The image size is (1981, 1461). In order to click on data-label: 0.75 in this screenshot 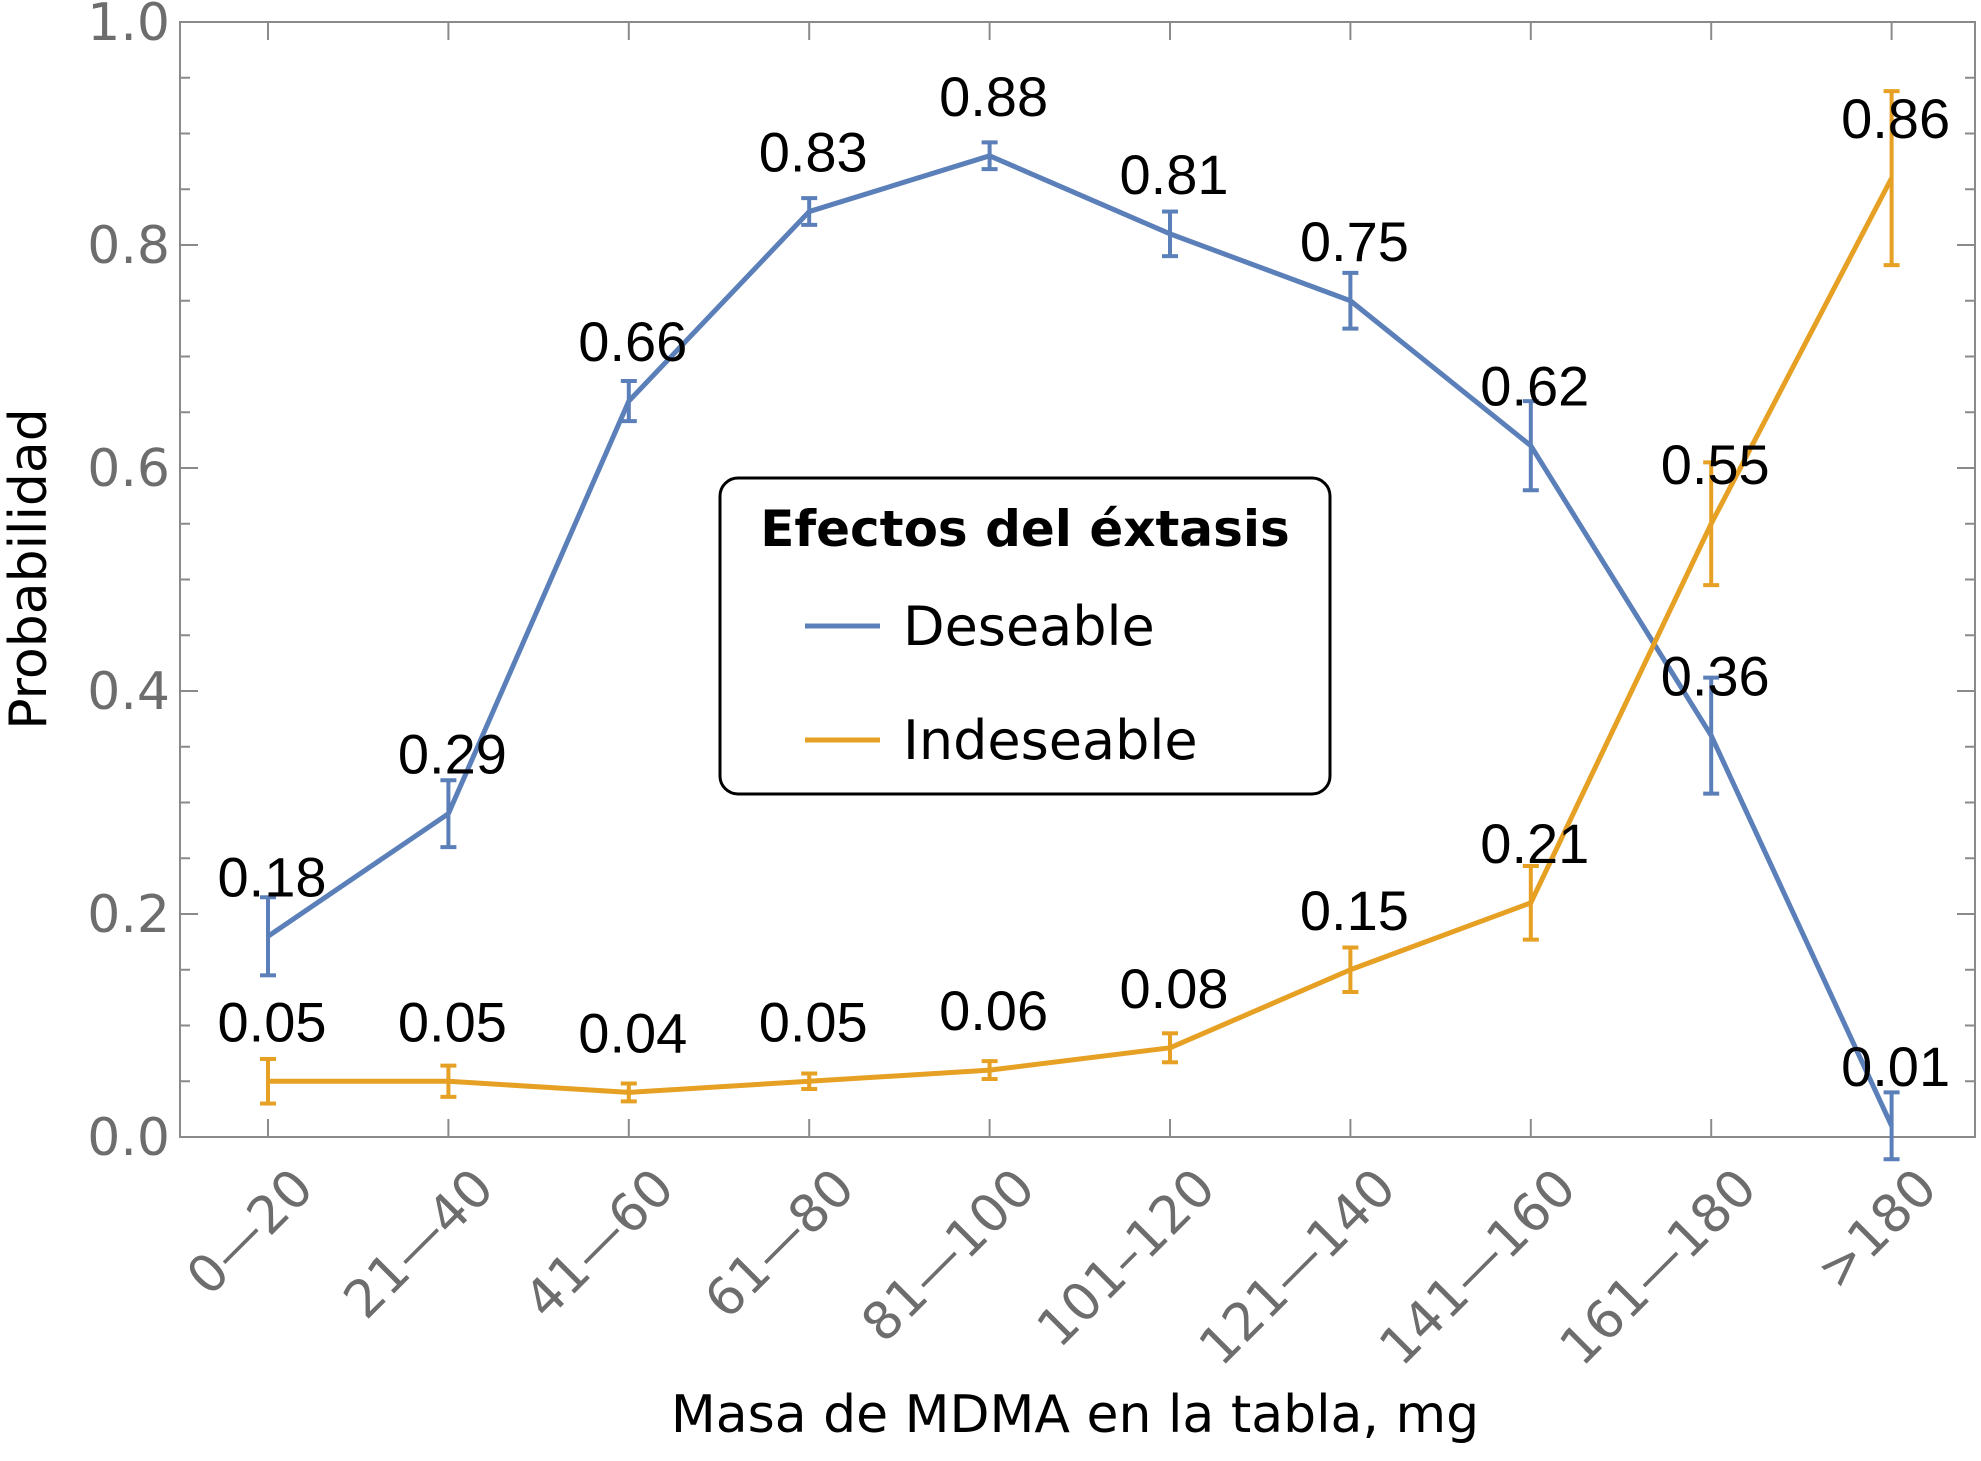, I will do `click(1354, 241)`.